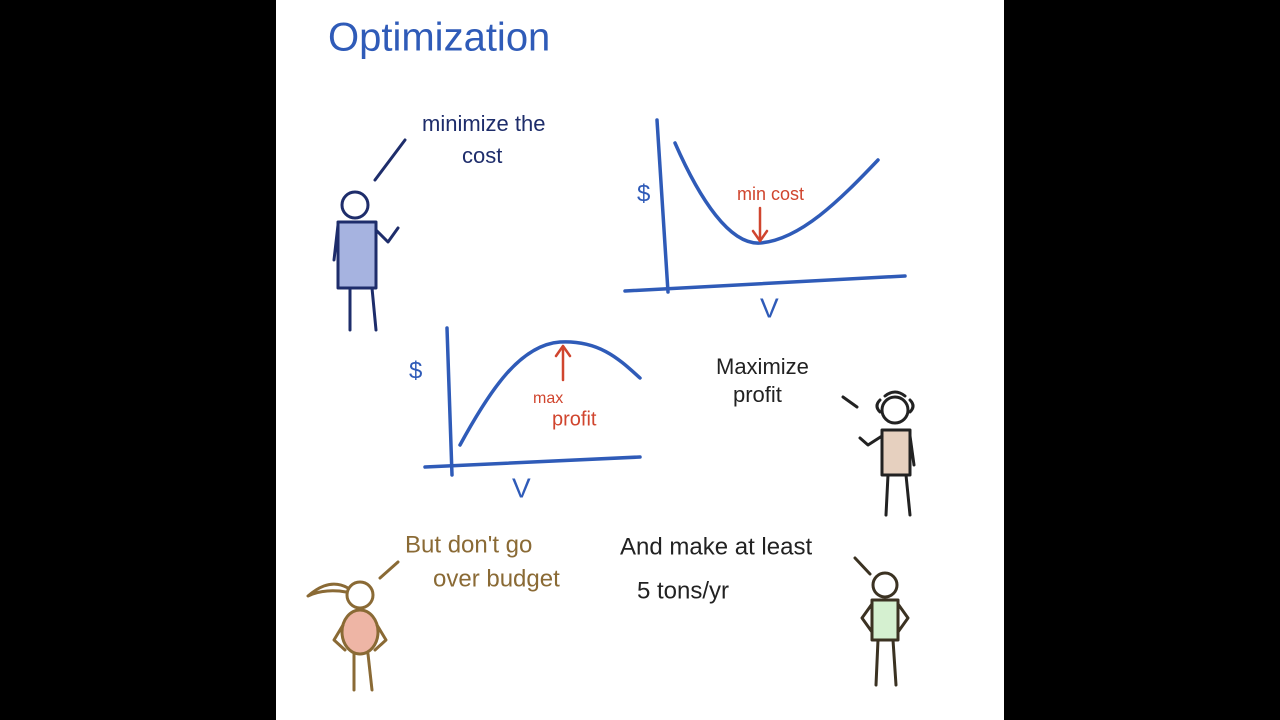 This screenshot has height=720, width=1280. Describe the element at coordinates (548, 398) in the screenshot. I see `annotation: max` at that location.